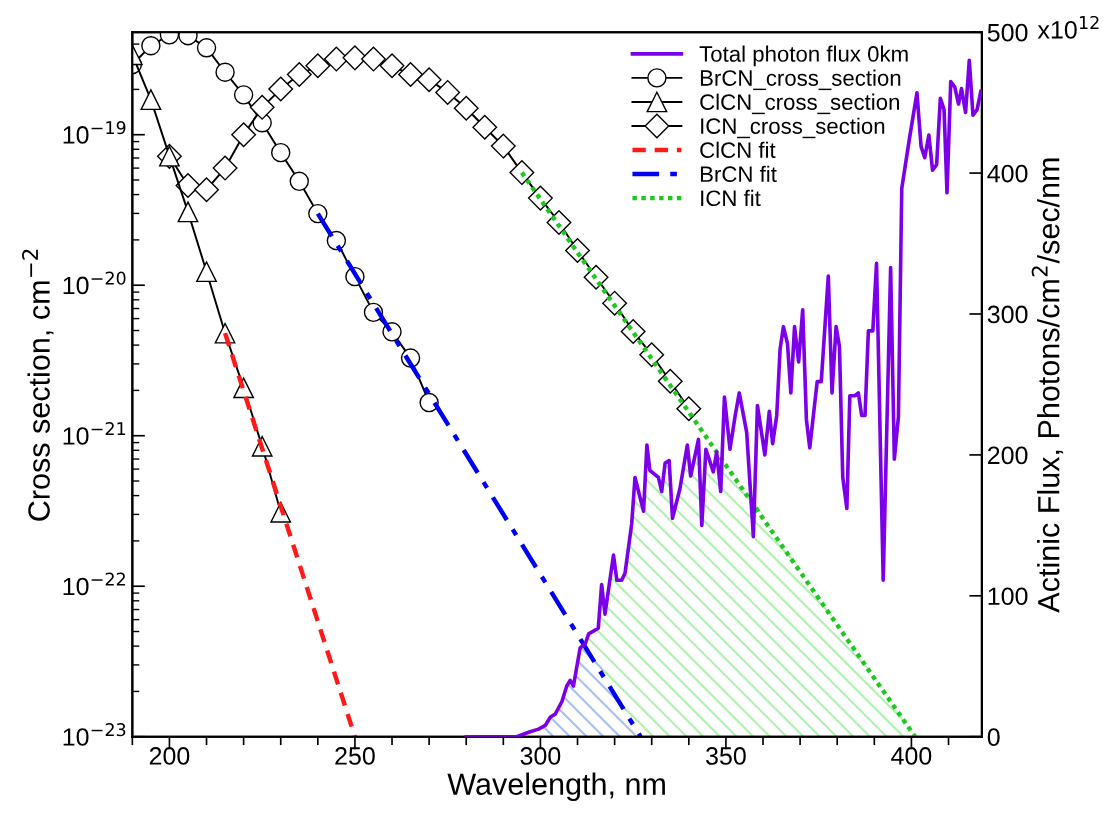 This screenshot has height=825, width=1112. Describe the element at coordinates (556, 787) in the screenshot. I see `x-axis-title: Wavelength, nm` at that location.